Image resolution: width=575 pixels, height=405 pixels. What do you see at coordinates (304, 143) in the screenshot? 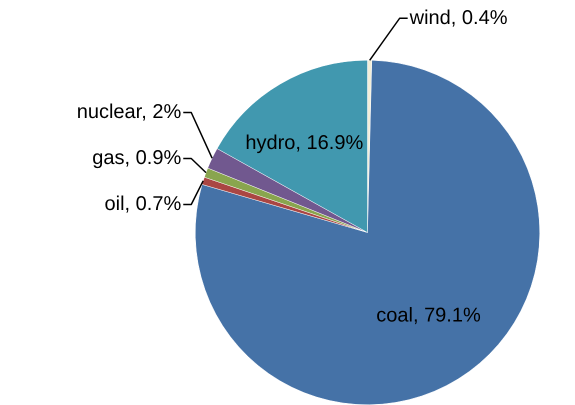
I see `slice-label: hydro, 16.9%` at bounding box center [304, 143].